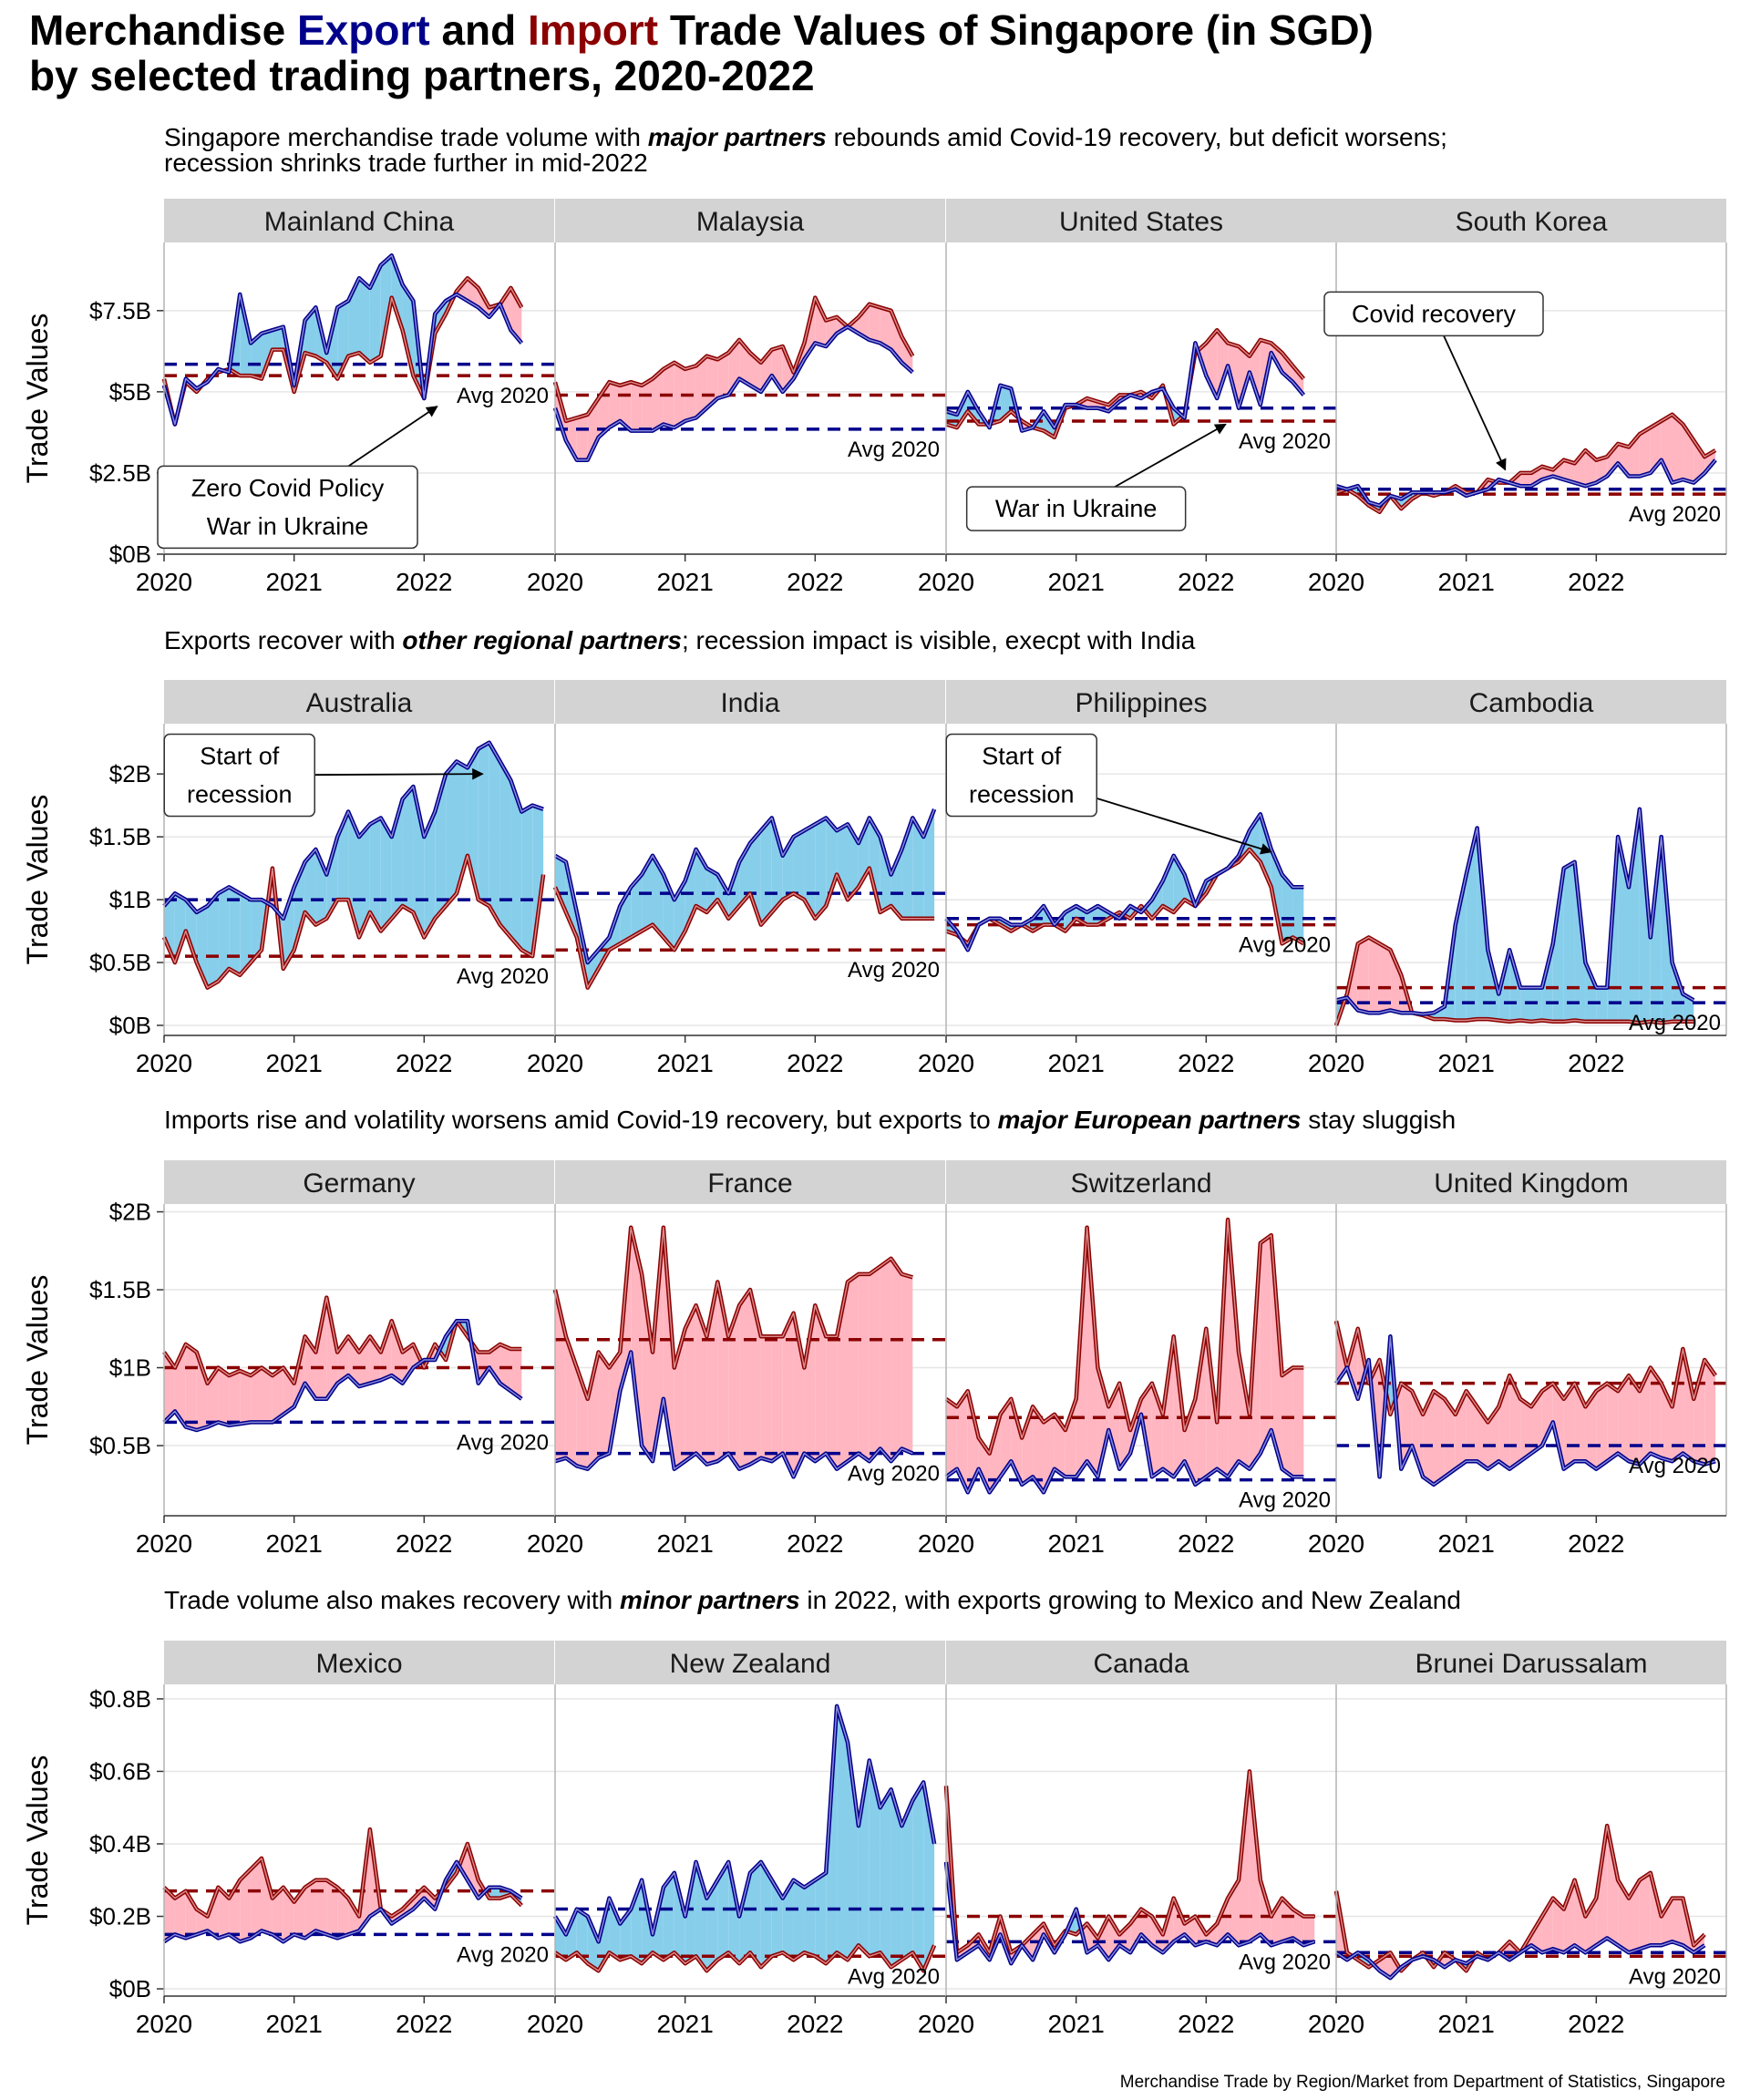  Describe the element at coordinates (1096, 477) in the screenshot. I see `annotation: War in Ukraine` at that location.